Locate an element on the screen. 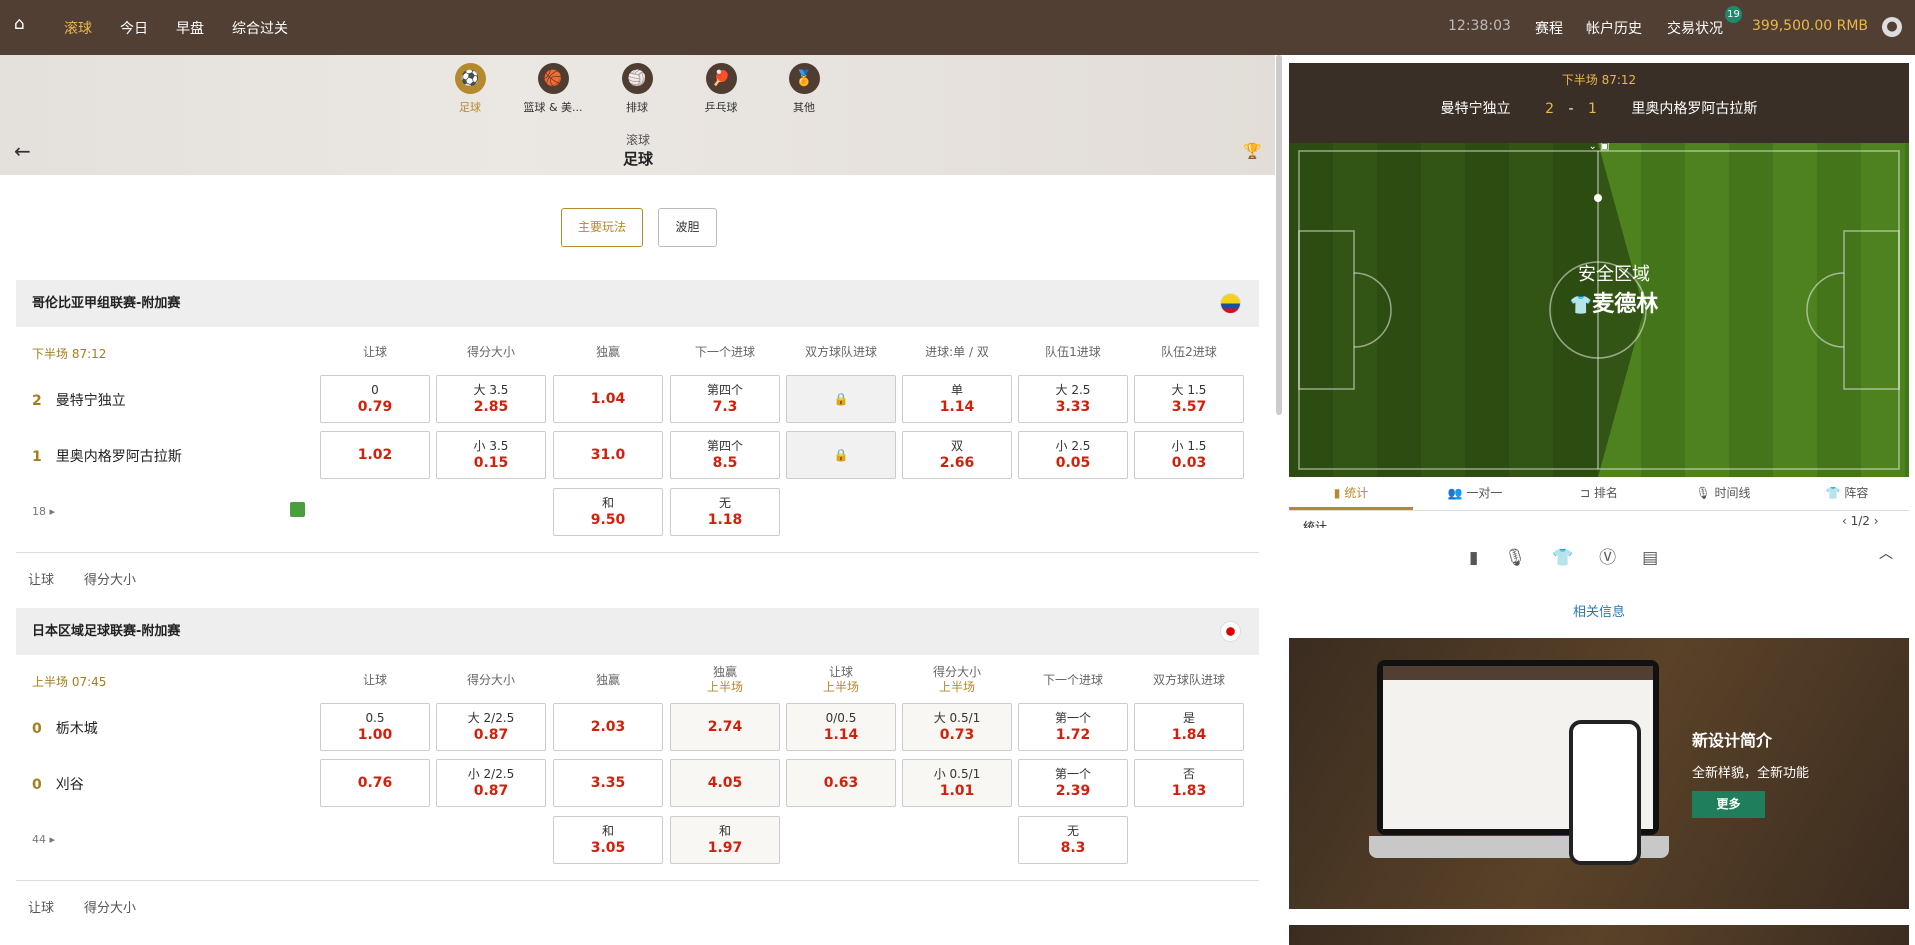 The width and height of the screenshot is (1915, 945). scrollbar is located at coordinates (1279, 235).